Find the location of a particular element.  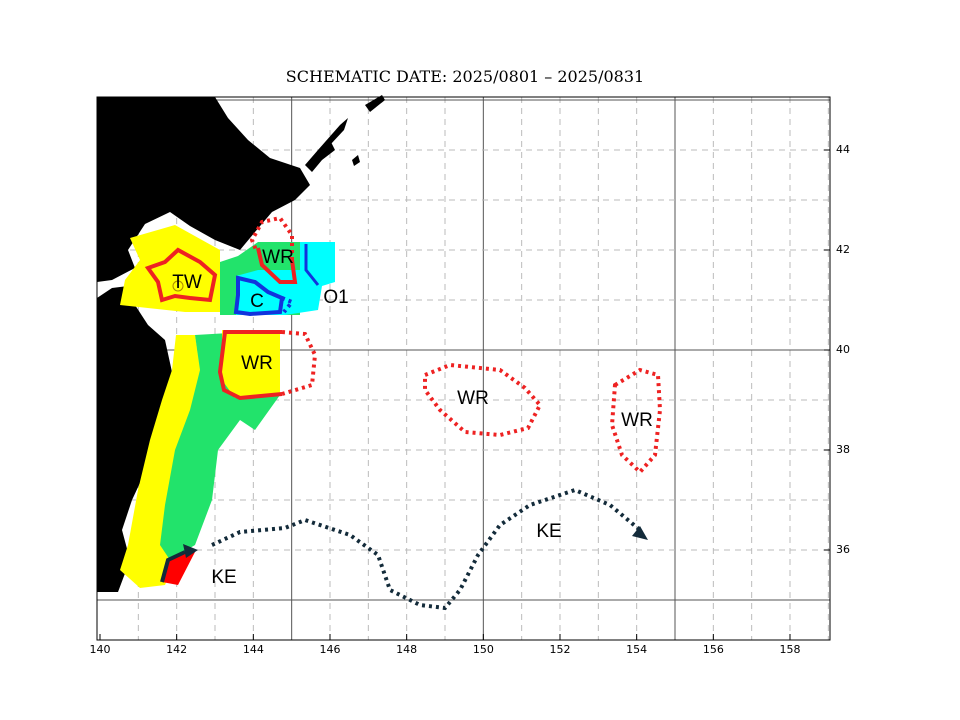

cyan-north is located at coordinates (285, 278).